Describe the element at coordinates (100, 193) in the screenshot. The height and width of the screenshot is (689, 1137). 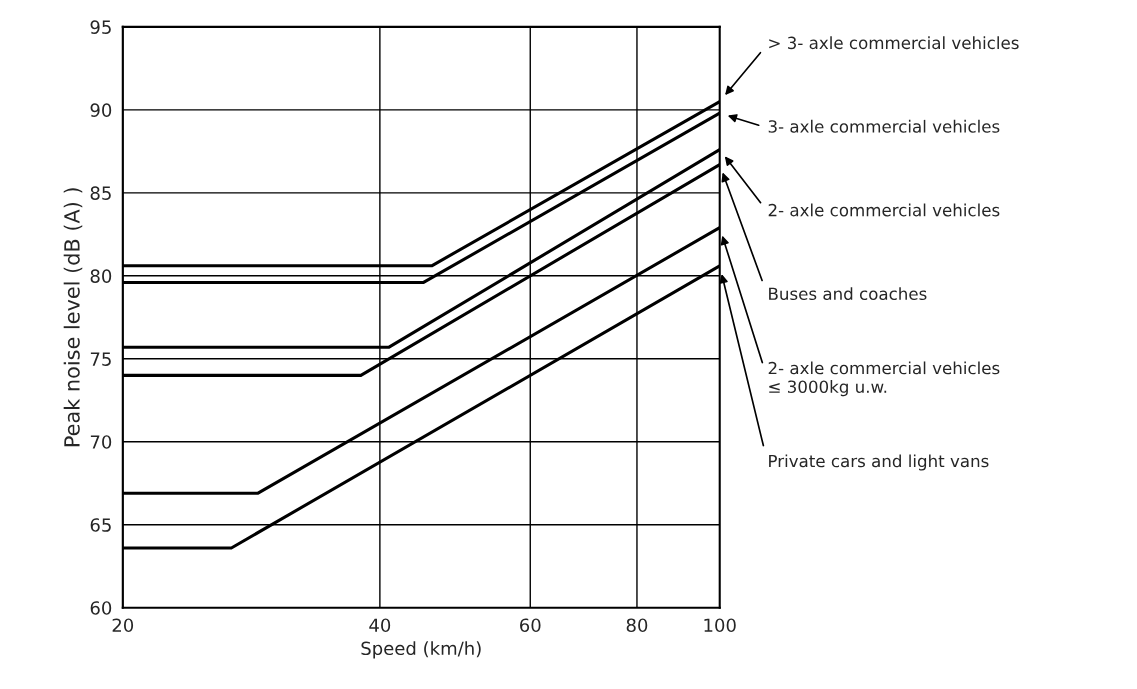
I see `y-tick-label: 85` at that location.